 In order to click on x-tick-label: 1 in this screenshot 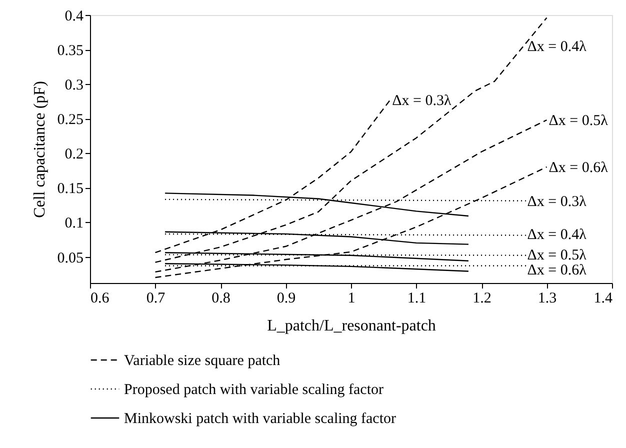, I will do `click(352, 298)`.